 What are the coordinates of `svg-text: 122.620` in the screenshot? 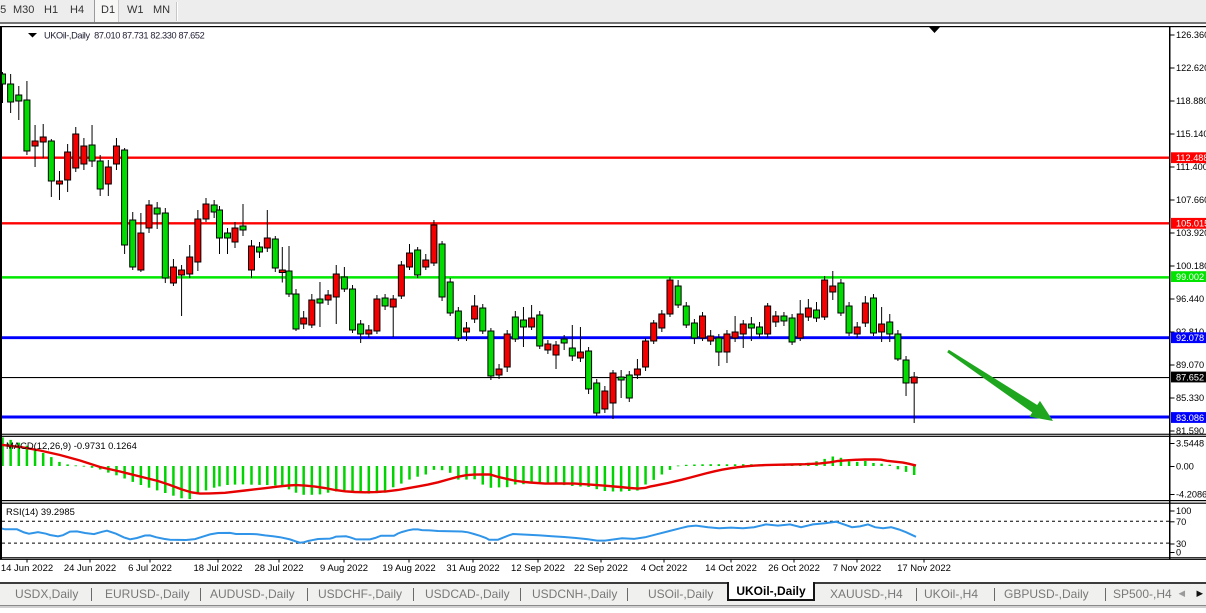 It's located at (1191, 68).